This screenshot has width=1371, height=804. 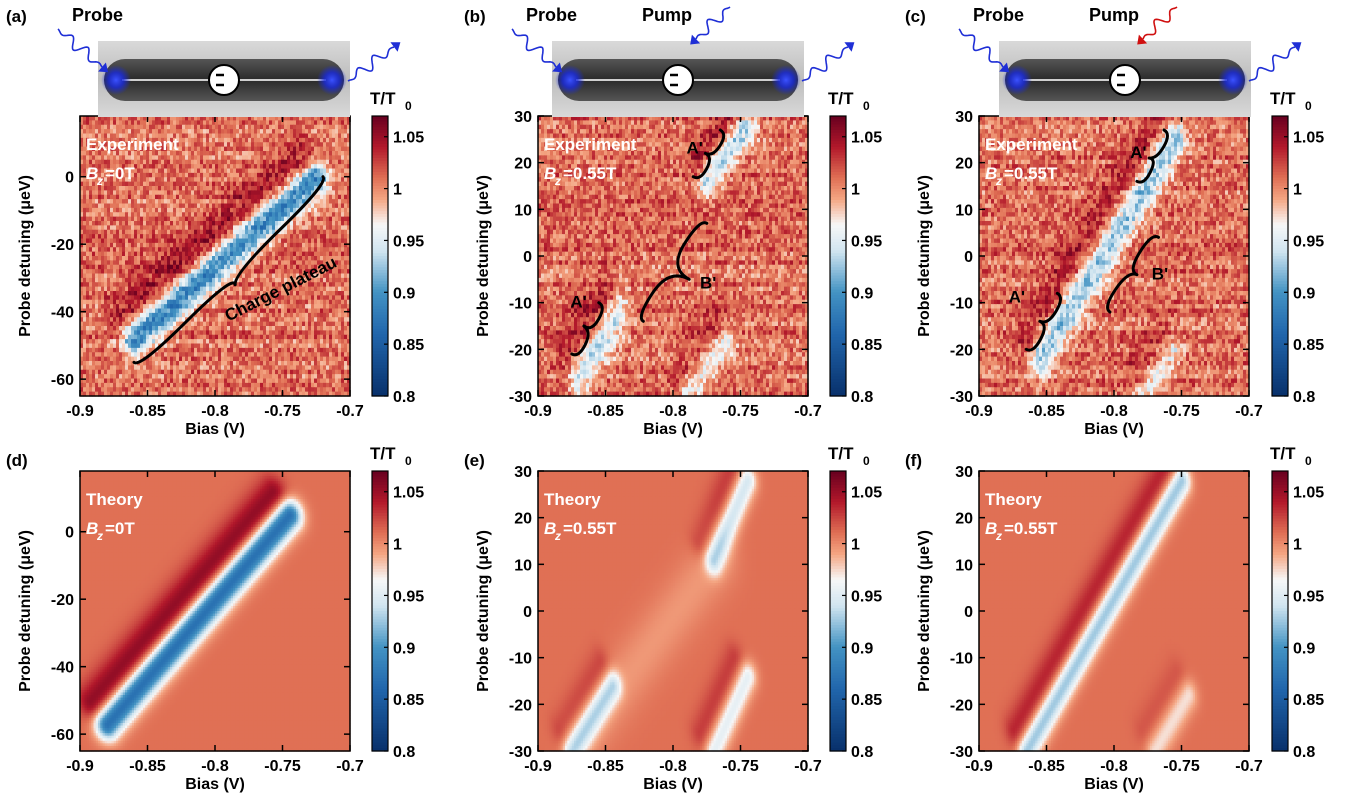 I want to click on heatmap-cells, so click(x=215, y=256).